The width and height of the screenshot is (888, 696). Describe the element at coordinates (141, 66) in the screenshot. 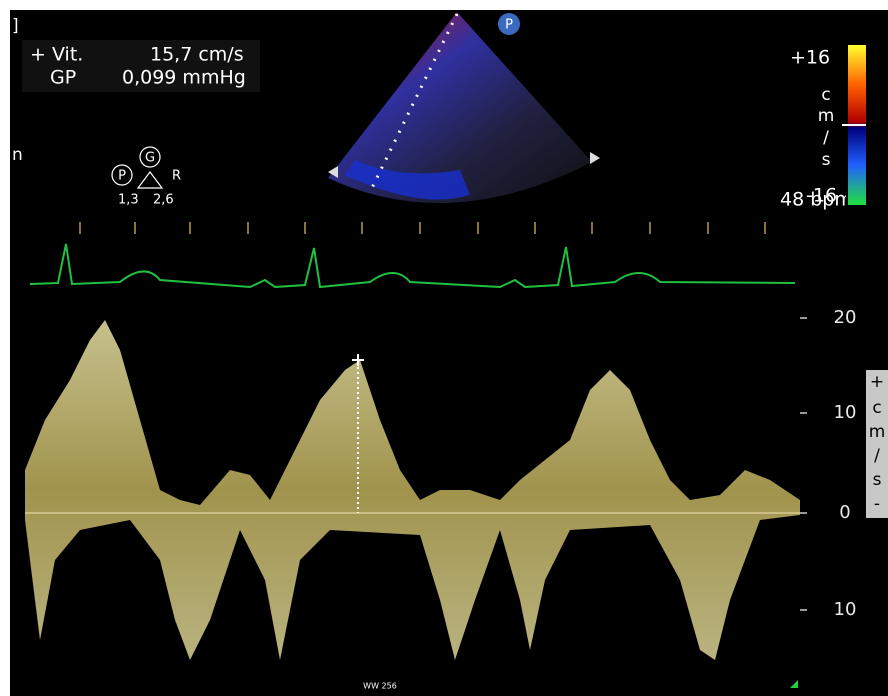

I see `measure-box` at that location.